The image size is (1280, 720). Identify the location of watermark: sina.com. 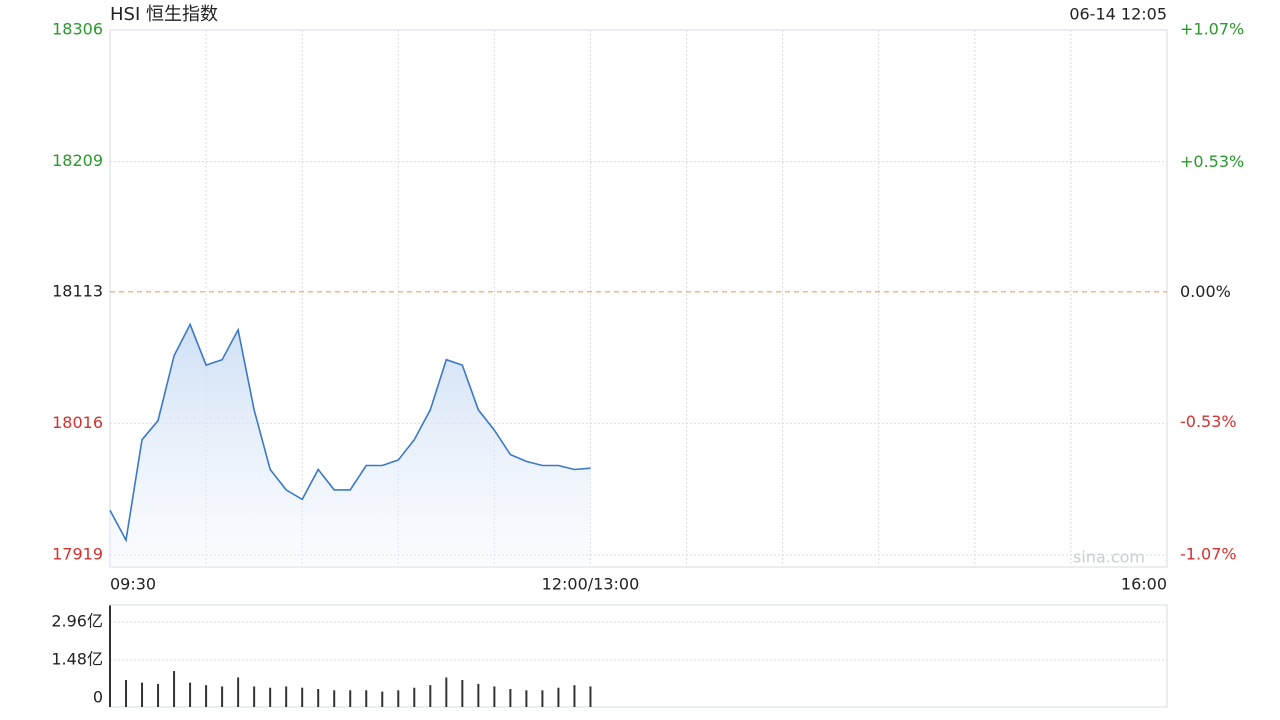
(1109, 557).